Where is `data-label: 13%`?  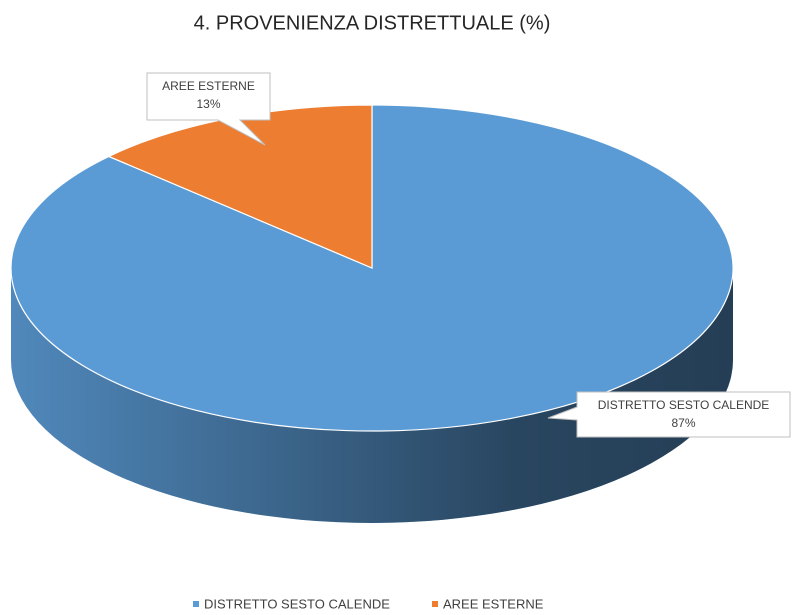
data-label: 13% is located at coordinates (208, 104).